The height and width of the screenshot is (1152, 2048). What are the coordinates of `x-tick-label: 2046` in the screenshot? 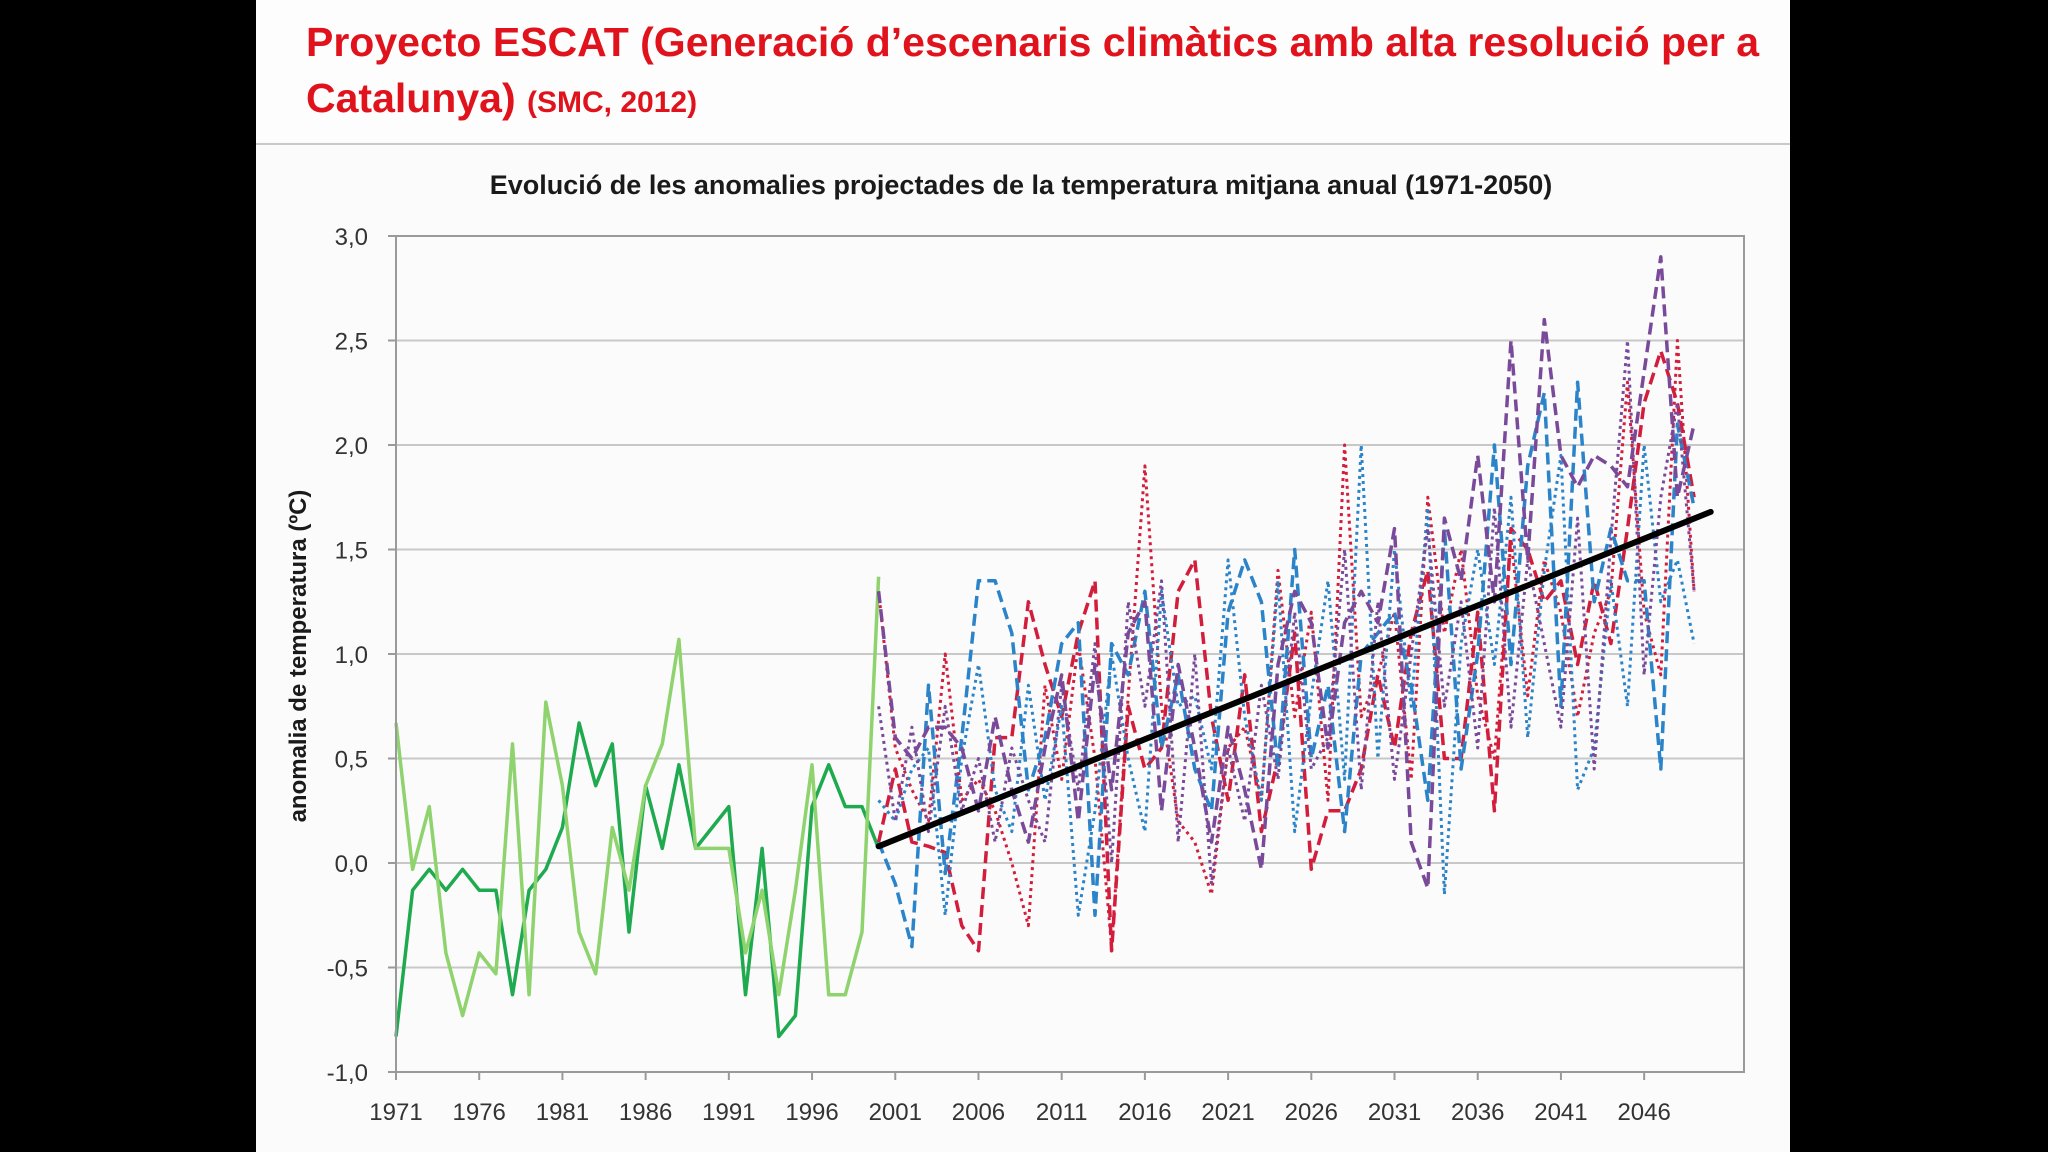 It's located at (1643, 1112).